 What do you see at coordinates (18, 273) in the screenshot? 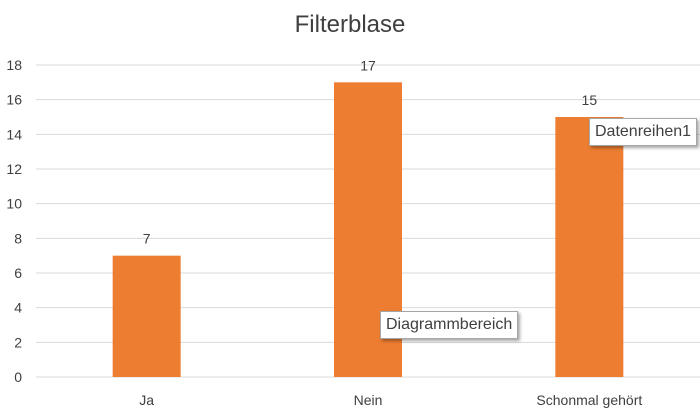
I see `y-tick-label: 6` at bounding box center [18, 273].